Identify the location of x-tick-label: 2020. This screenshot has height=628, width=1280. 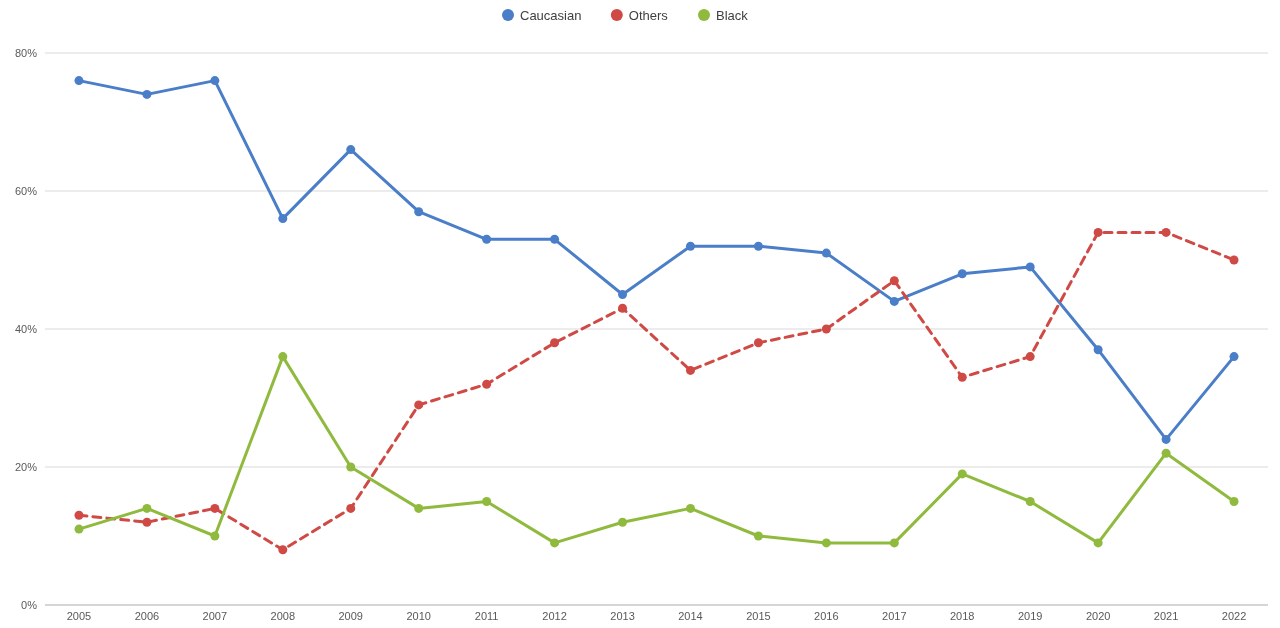
(1098, 616).